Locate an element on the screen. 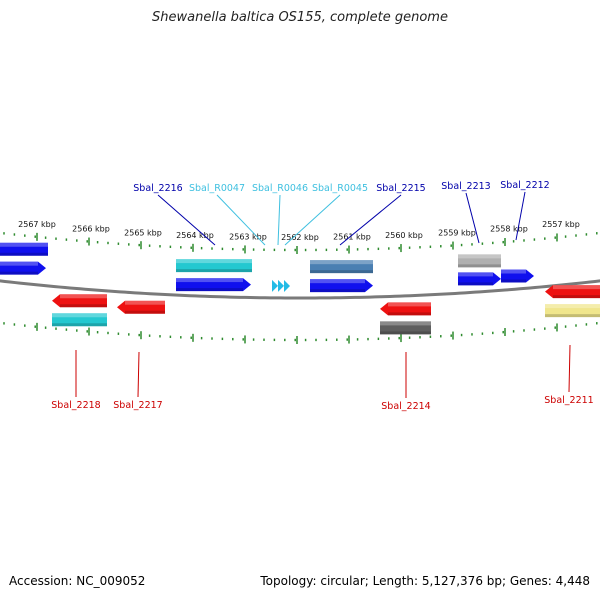 This screenshot has height=600, width=600. kbp-tick-label: 2567 kbp is located at coordinates (37, 224).